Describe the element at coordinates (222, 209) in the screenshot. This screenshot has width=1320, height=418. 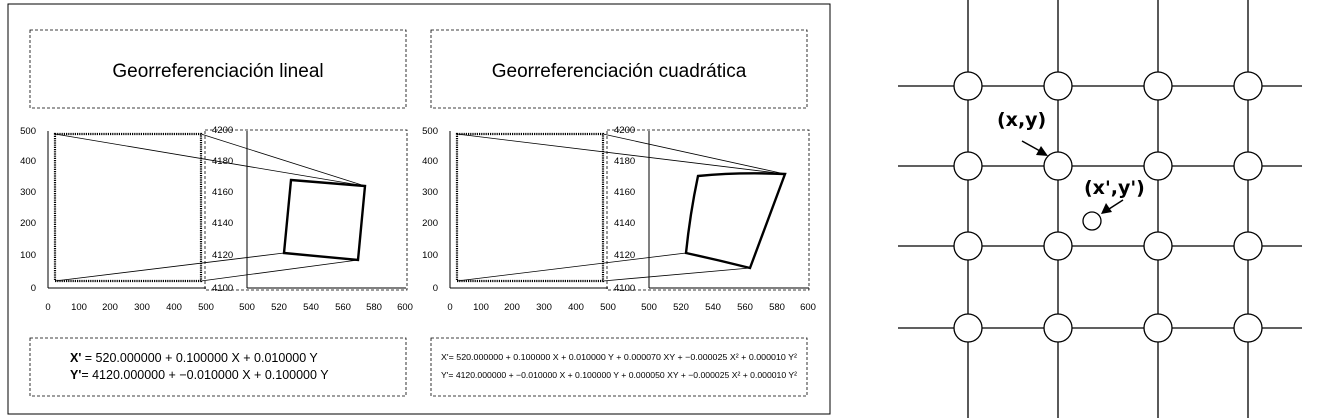
I see `linear-target-y-ticks: 4200 4180 4160 4140 4120 4100` at that location.